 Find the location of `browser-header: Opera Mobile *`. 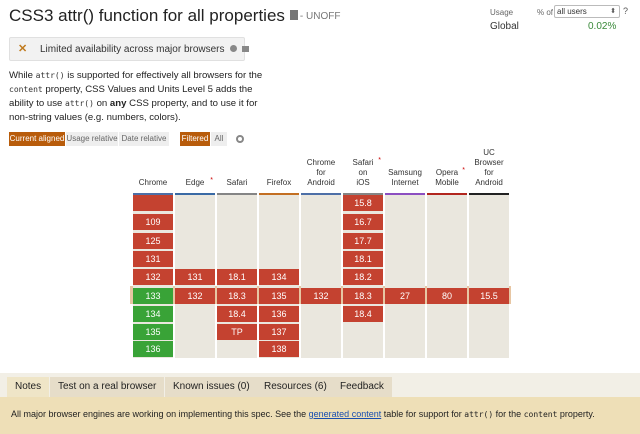

browser-header: Opera Mobile * is located at coordinates (447, 177).